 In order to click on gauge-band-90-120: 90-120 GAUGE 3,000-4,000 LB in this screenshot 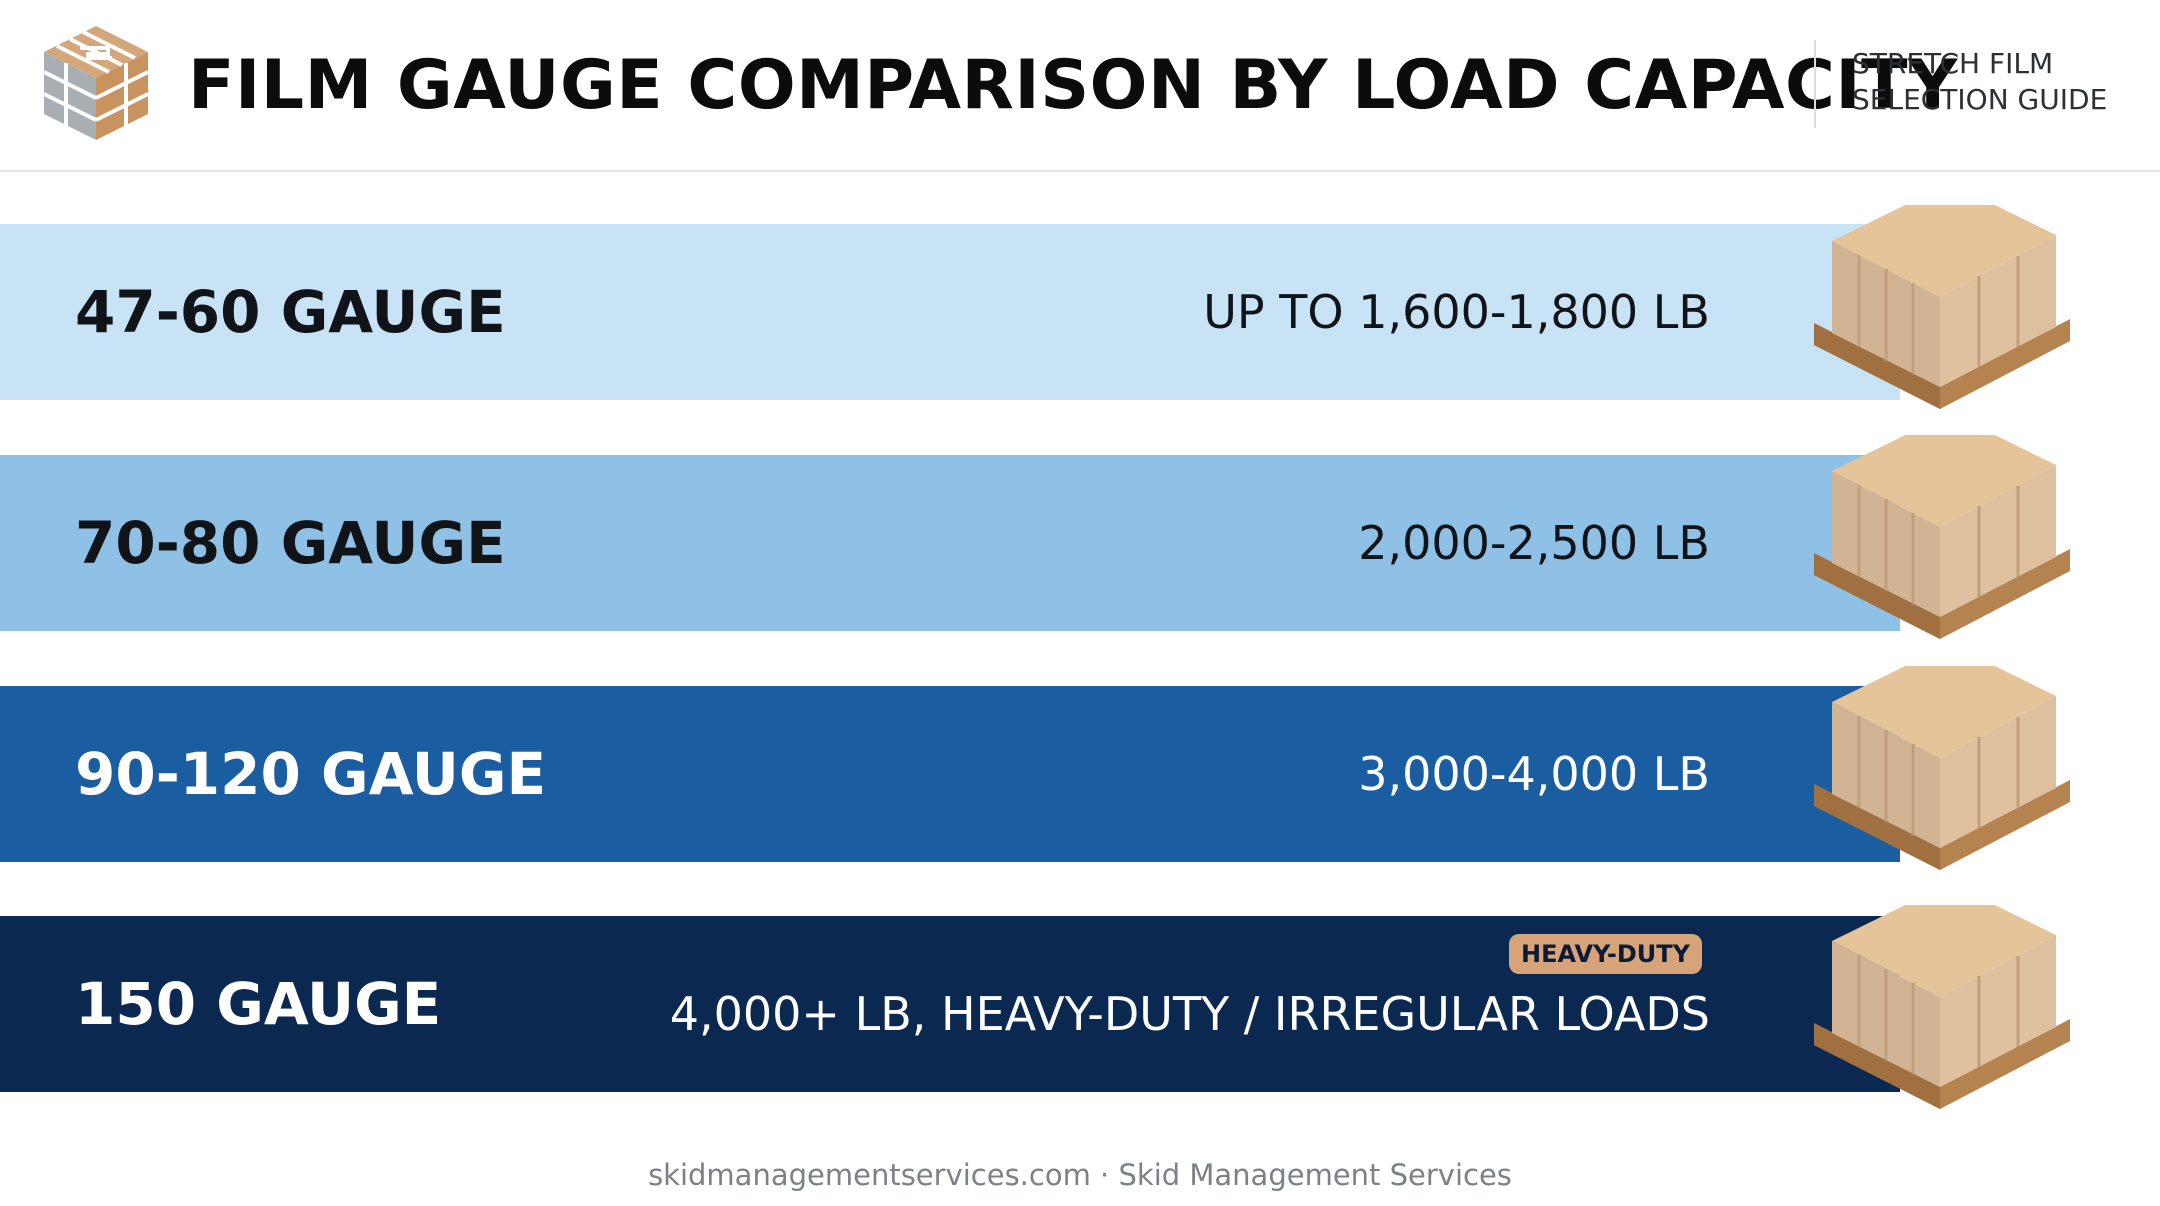, I will do `click(1080, 774)`.